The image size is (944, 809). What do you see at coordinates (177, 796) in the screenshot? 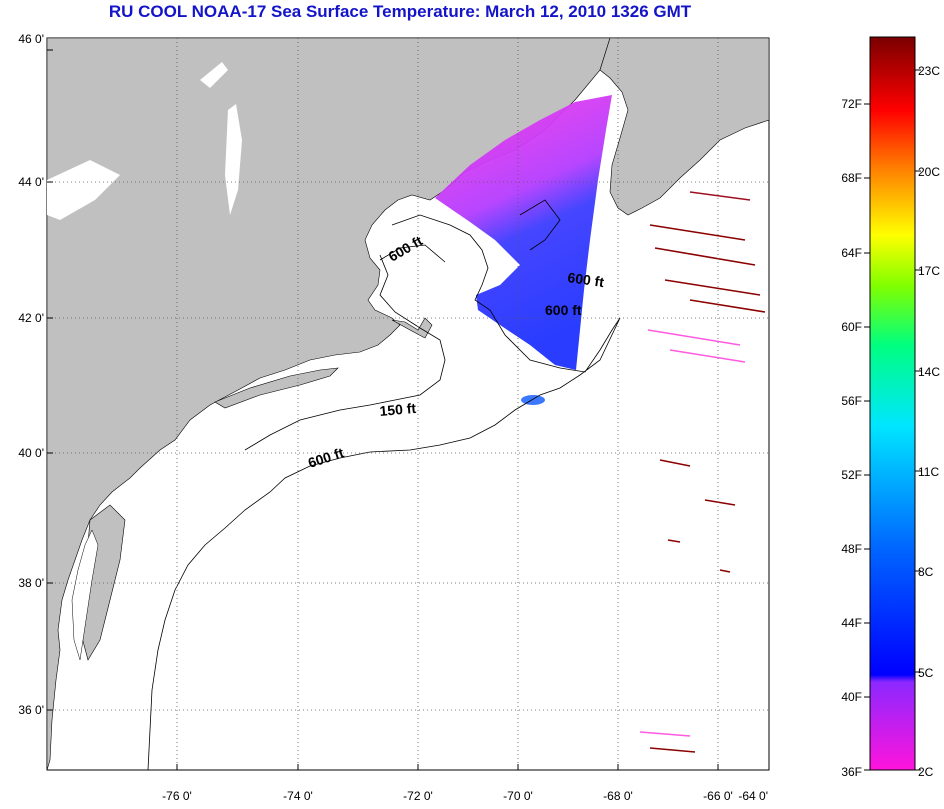
I see `lon-label-76: -76 0'` at bounding box center [177, 796].